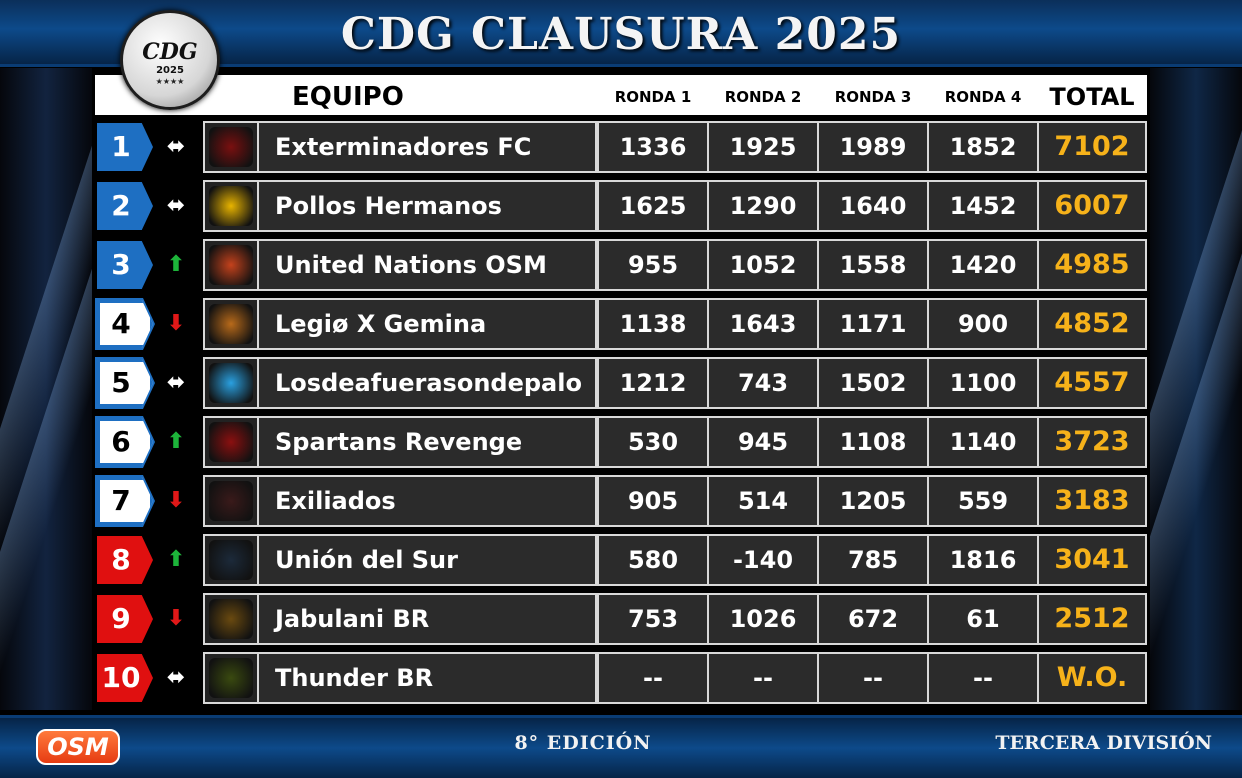  Describe the element at coordinates (653, 206) in the screenshot. I see `round-1-score: 1625` at that location.